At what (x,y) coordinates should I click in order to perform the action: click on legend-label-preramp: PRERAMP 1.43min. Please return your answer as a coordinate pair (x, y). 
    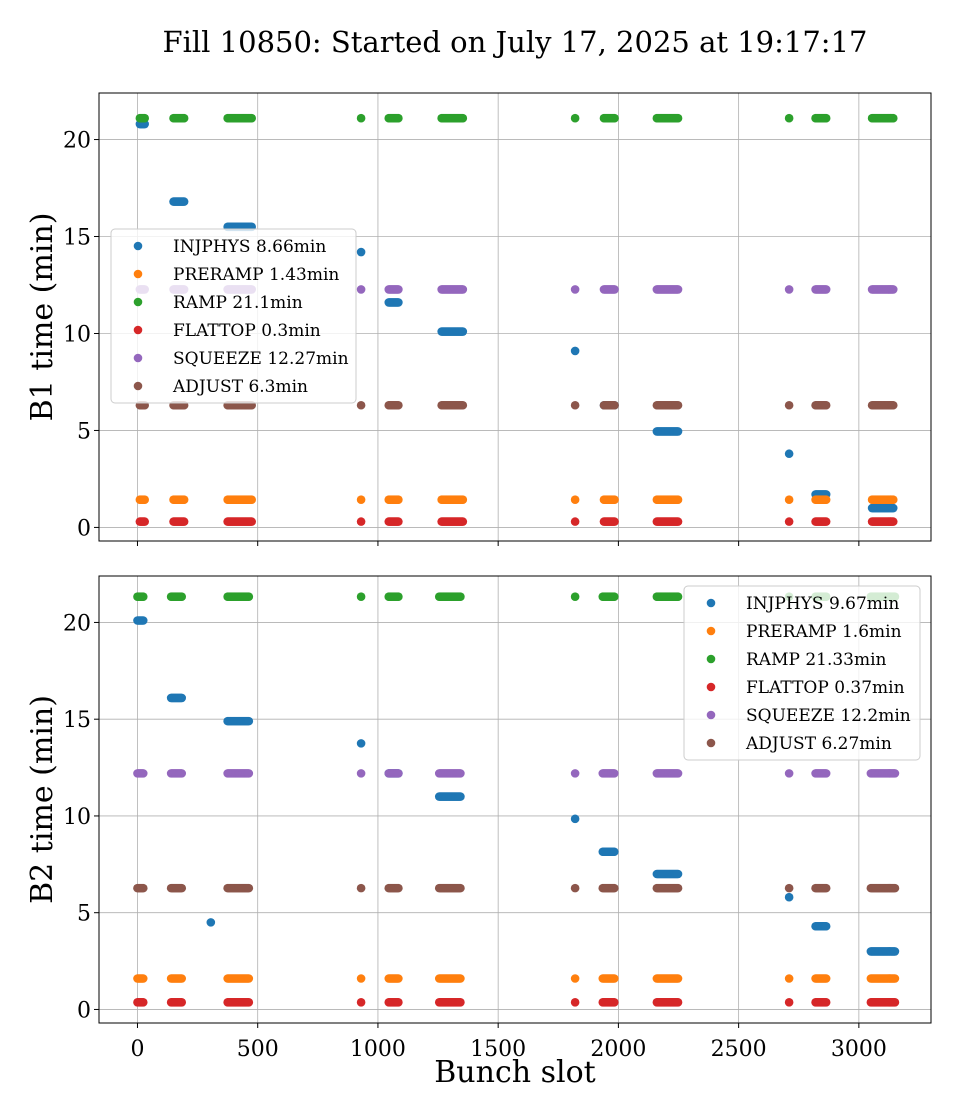
    Looking at the image, I should click on (256, 275).